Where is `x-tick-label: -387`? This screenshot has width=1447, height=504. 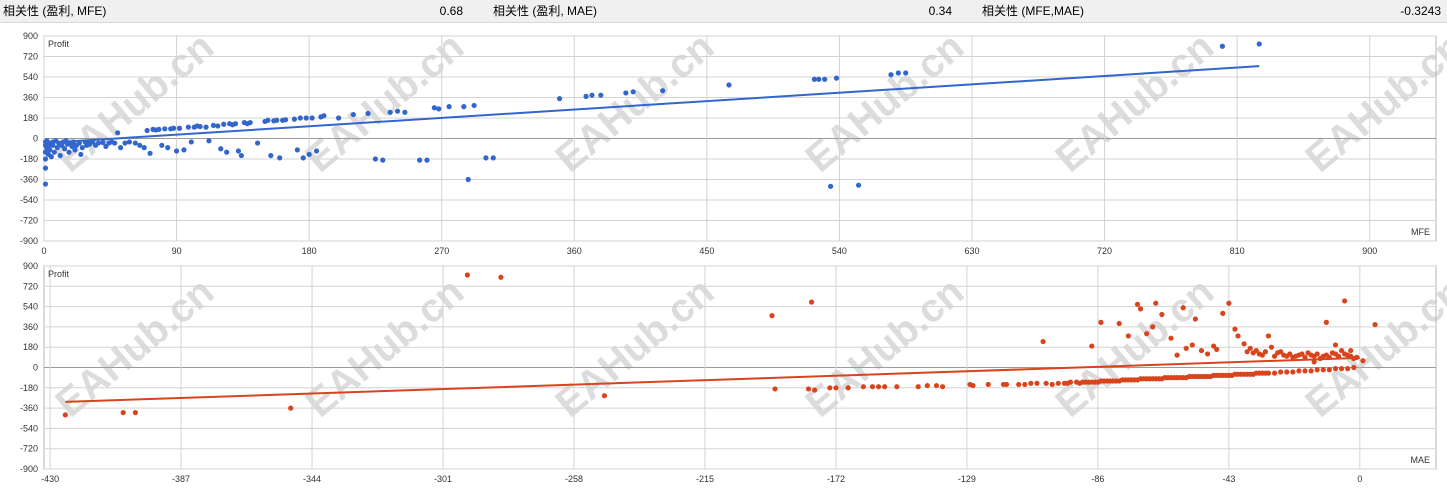
x-tick-label: -387 is located at coordinates (181, 479).